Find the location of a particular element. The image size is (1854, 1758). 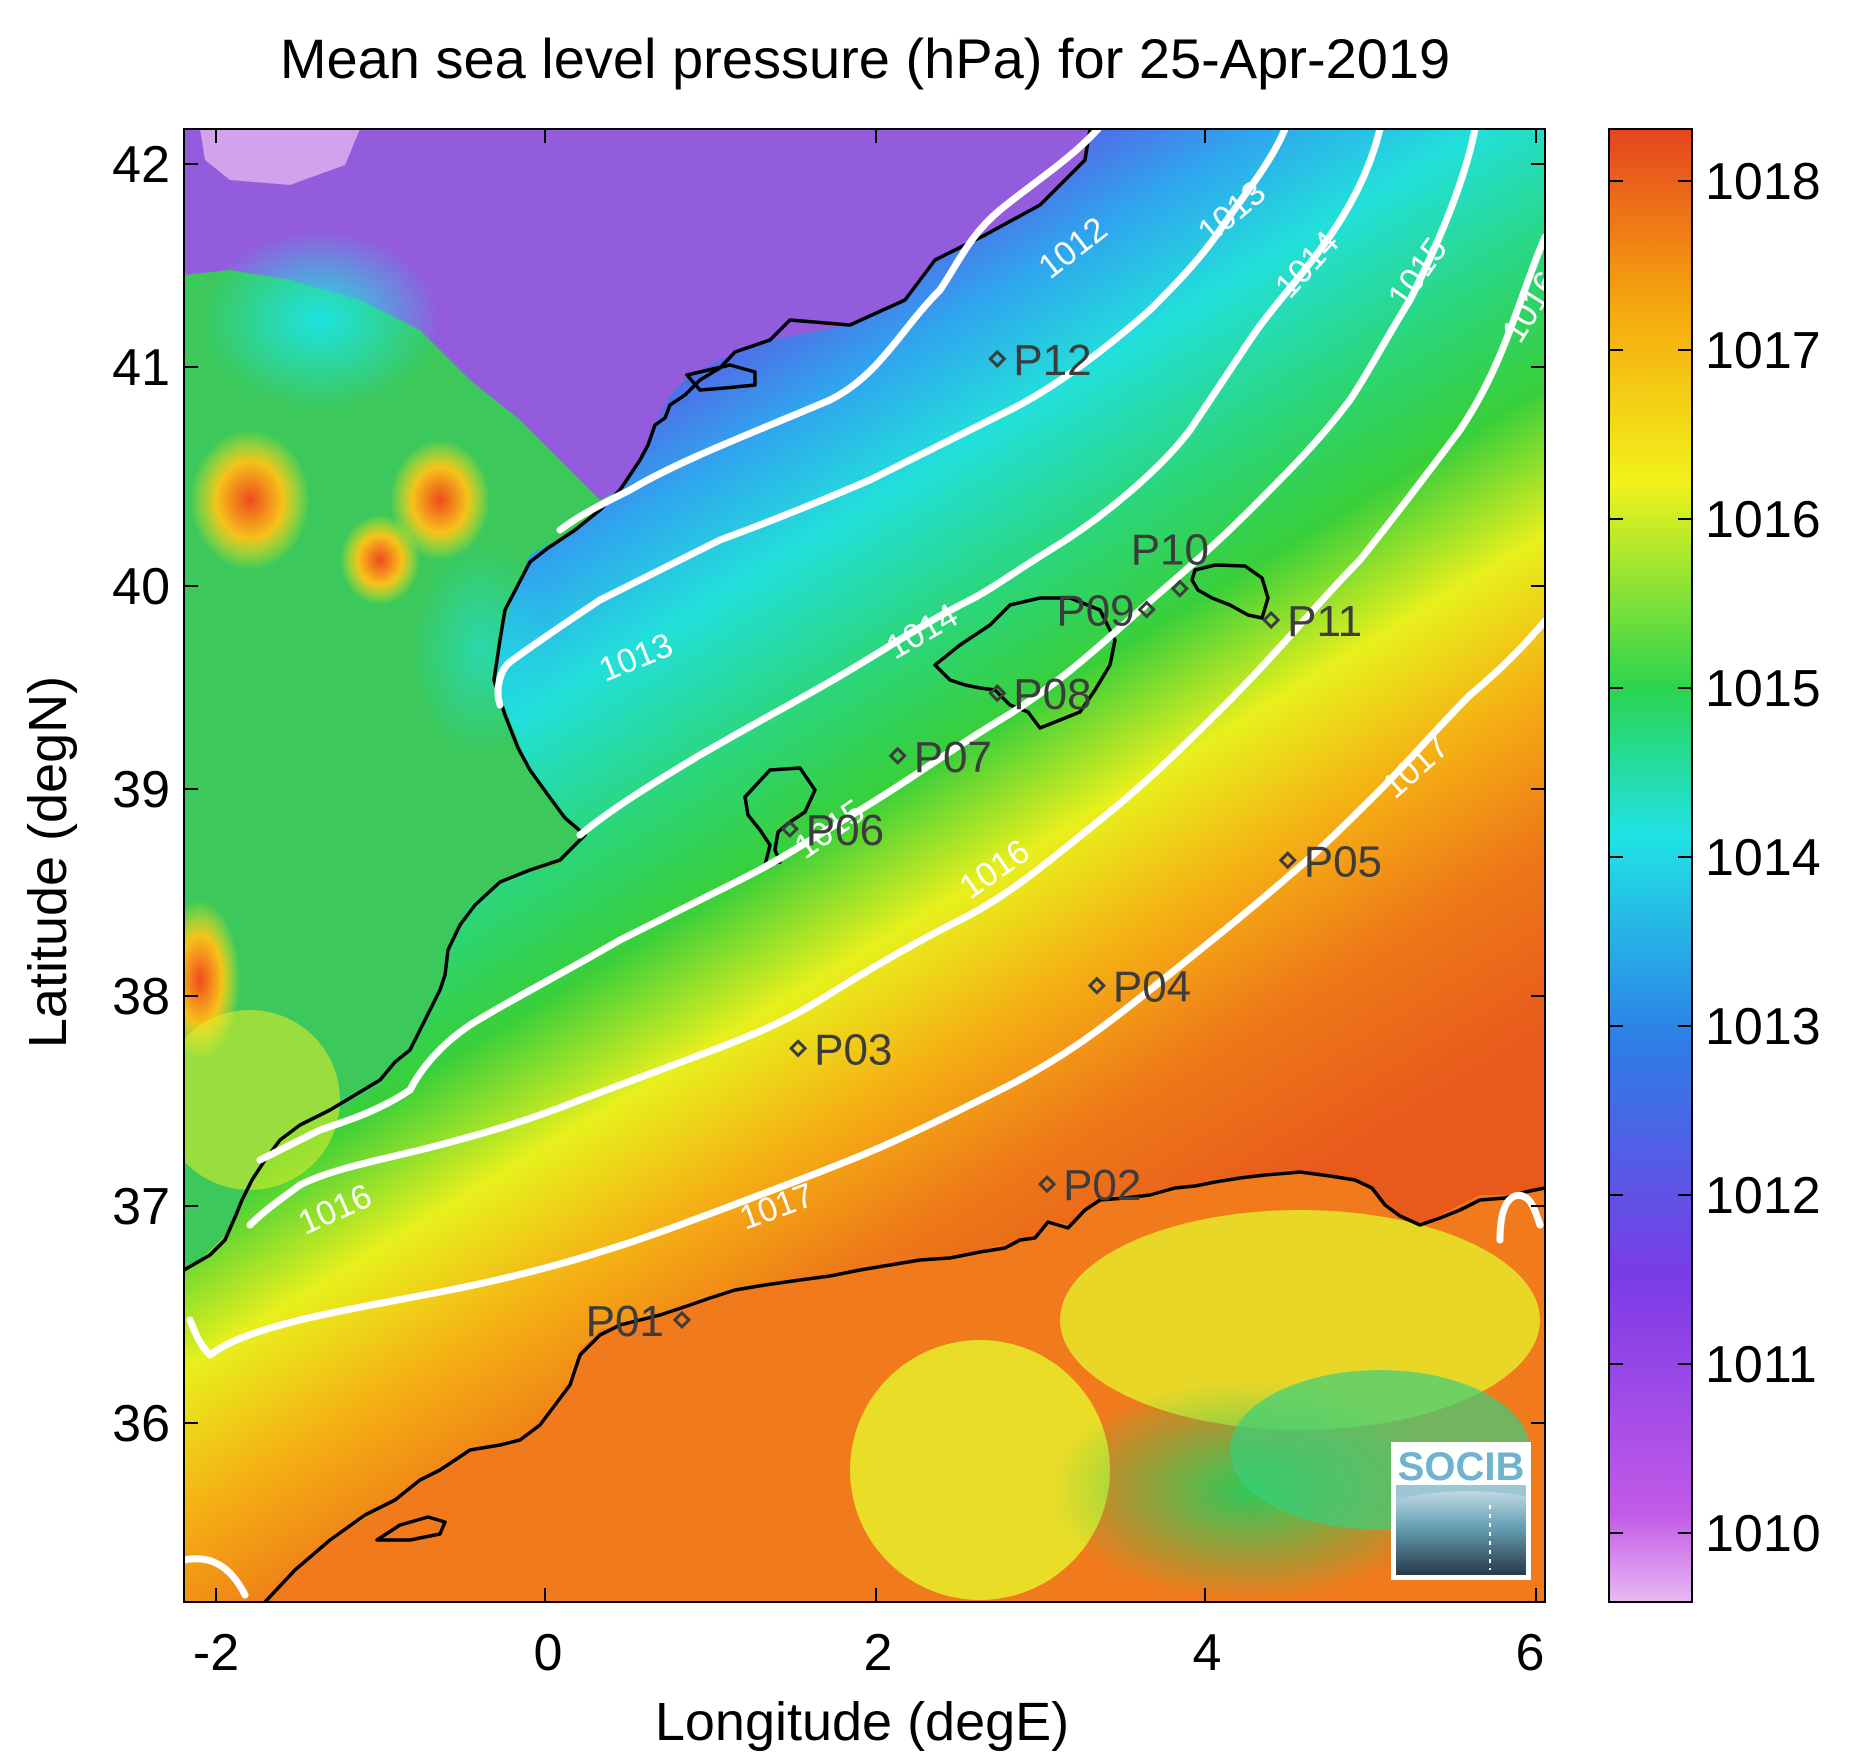

station-label: P01 is located at coordinates (625, 1321).